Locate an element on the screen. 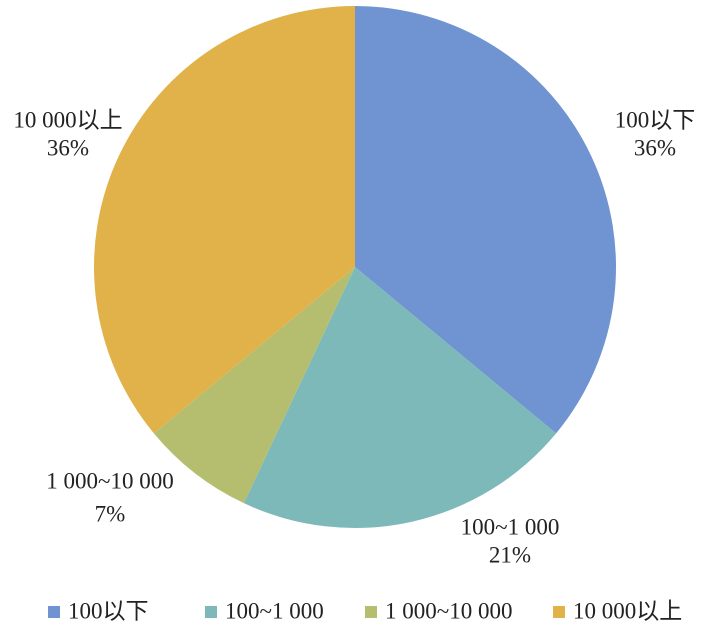  slice-label: 100以下 is located at coordinates (655, 119).